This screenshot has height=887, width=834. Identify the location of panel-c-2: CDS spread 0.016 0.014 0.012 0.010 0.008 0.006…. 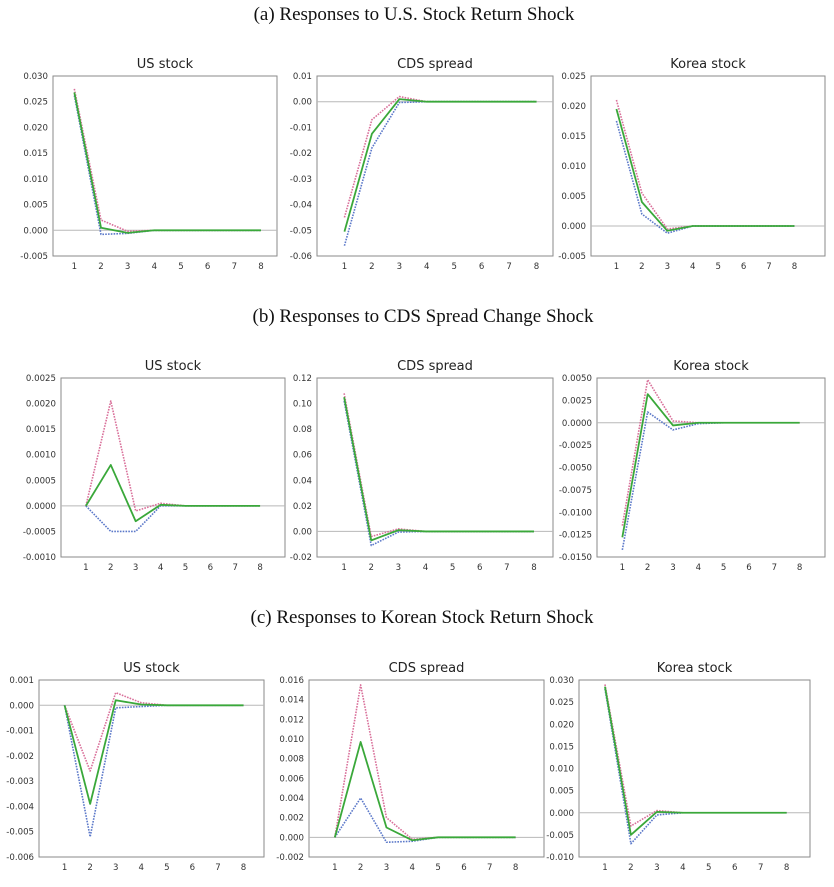
(410, 767).